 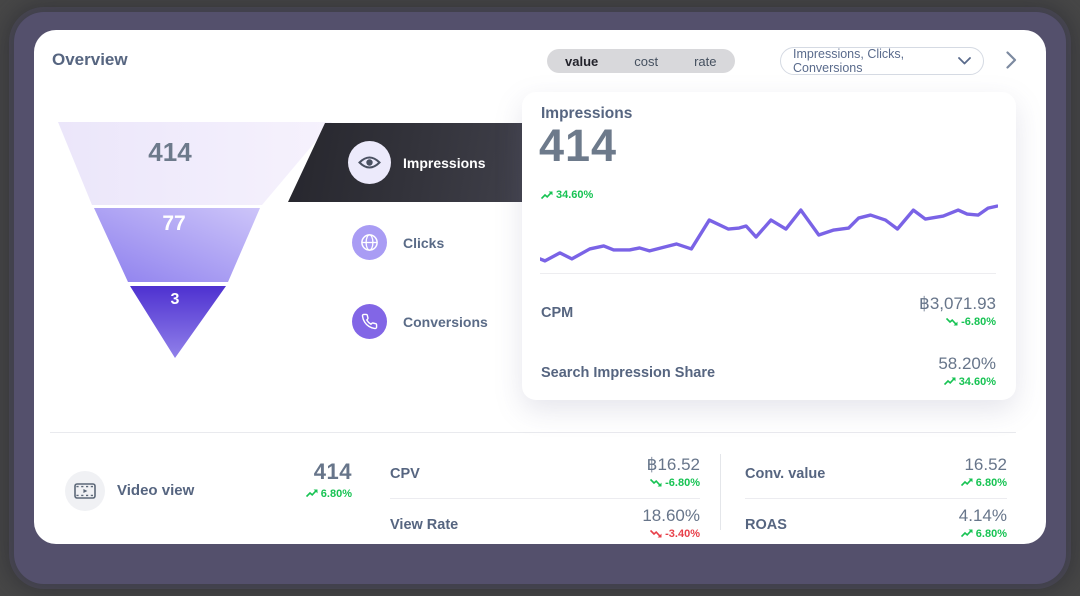 What do you see at coordinates (967, 363) in the screenshot?
I see `sis-value: 58.20%` at bounding box center [967, 363].